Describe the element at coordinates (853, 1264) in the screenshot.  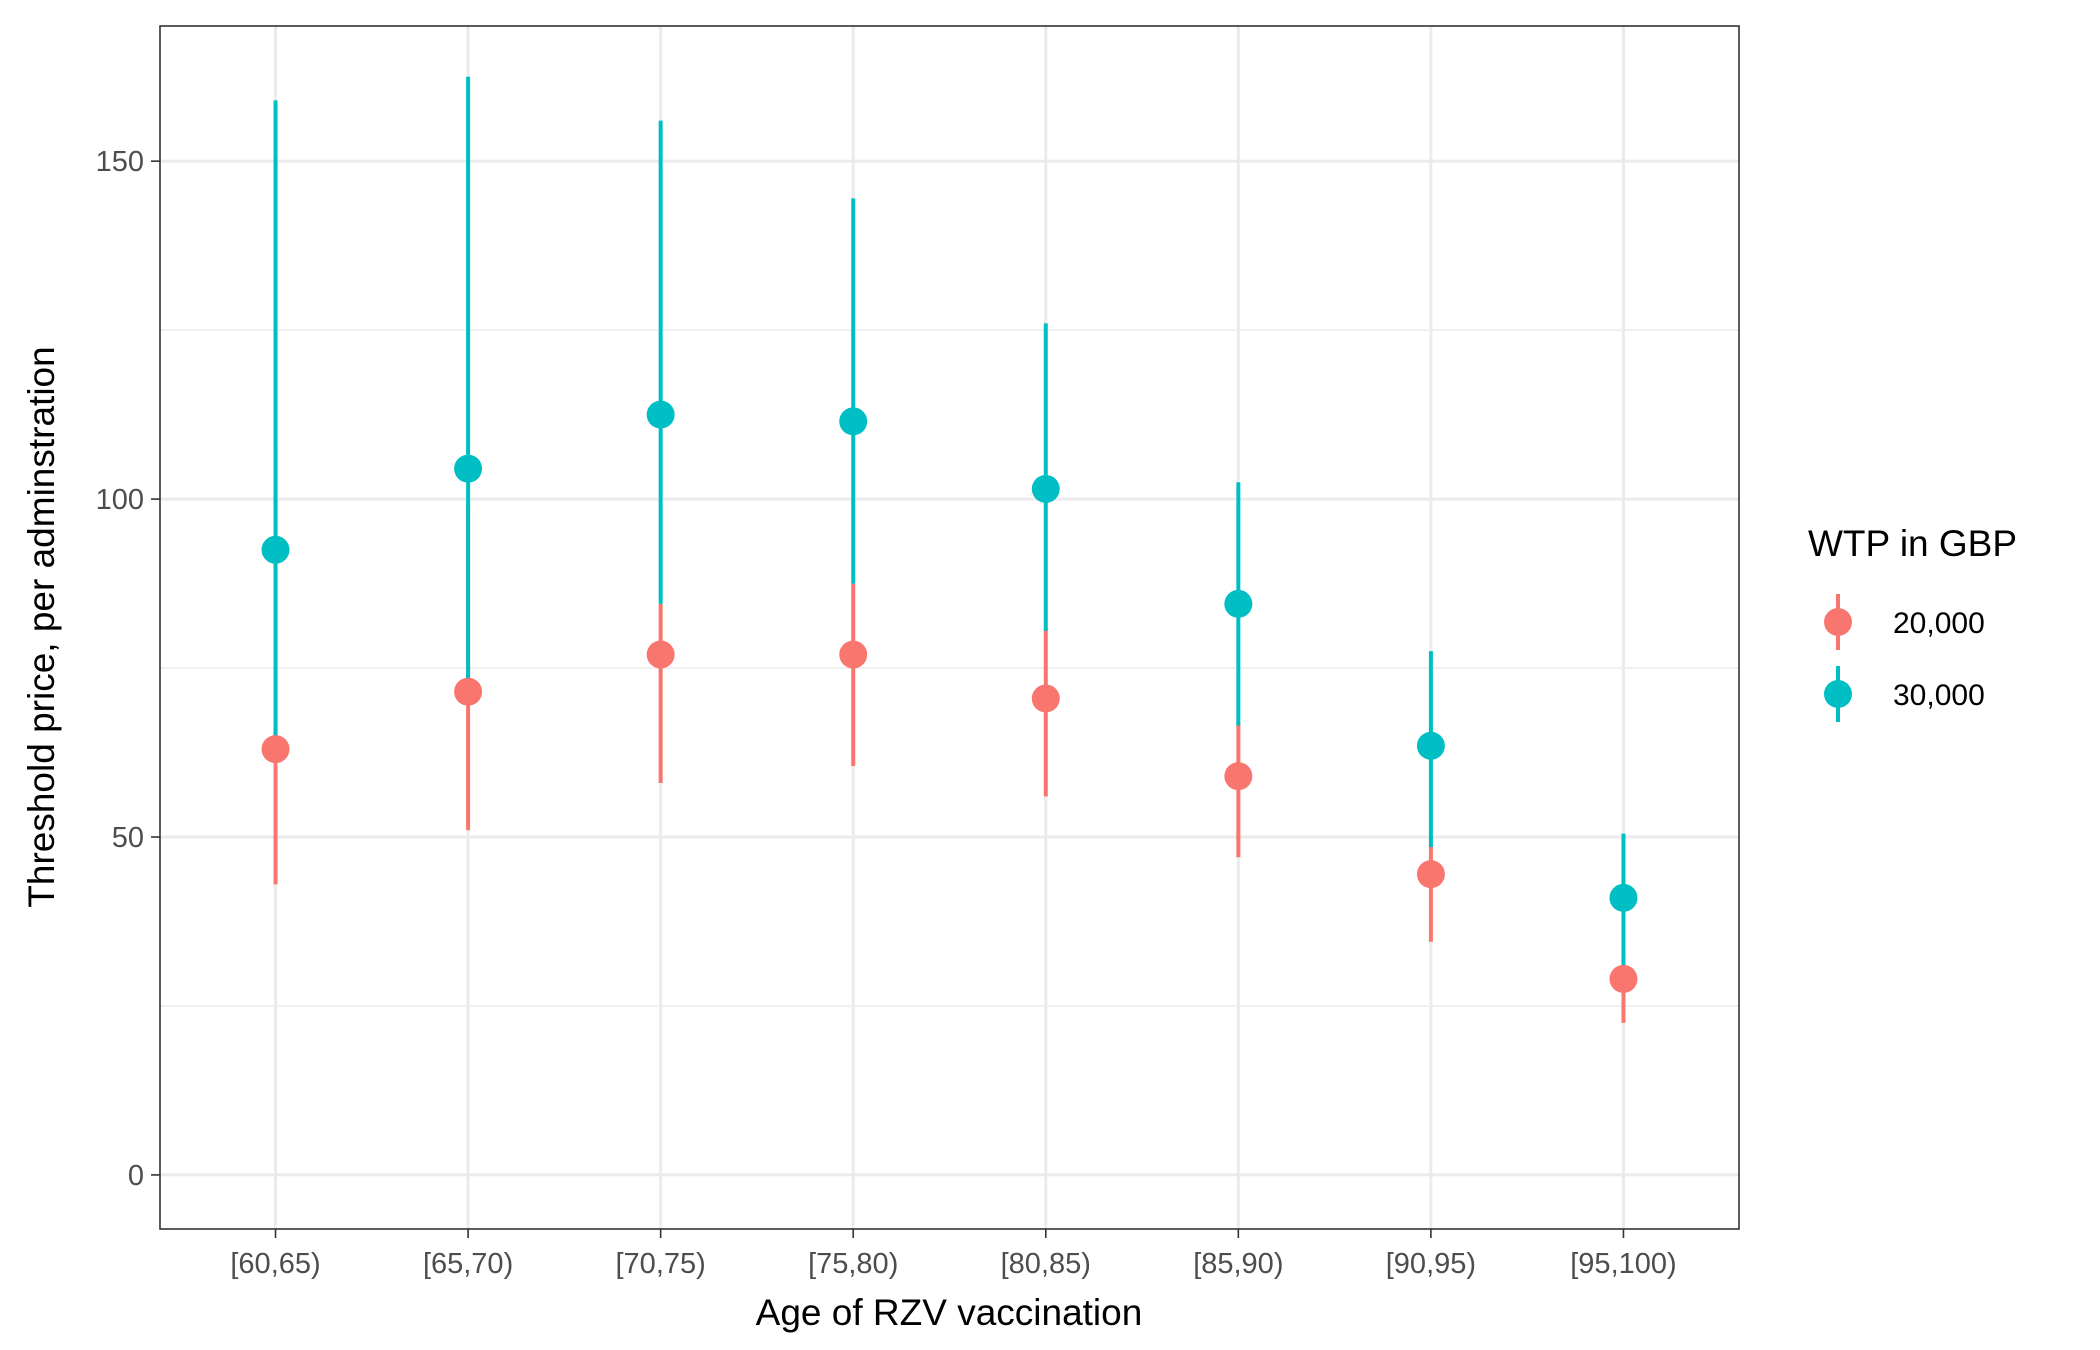
I see `x-tick-label: [75,80)` at that location.